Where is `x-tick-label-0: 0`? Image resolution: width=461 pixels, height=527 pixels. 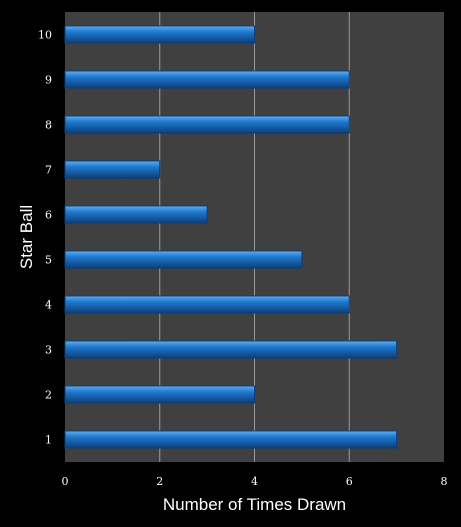
x-tick-label-0: 0 is located at coordinates (65, 481).